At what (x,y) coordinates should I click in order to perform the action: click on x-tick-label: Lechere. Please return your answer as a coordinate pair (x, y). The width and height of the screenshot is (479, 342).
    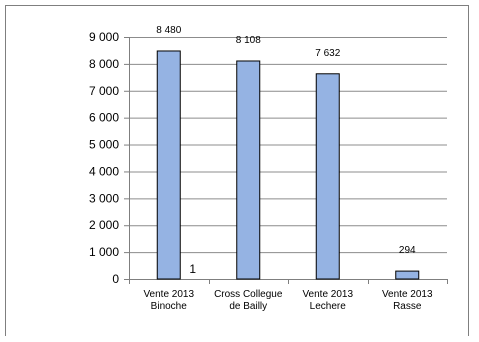
    Looking at the image, I should click on (328, 306).